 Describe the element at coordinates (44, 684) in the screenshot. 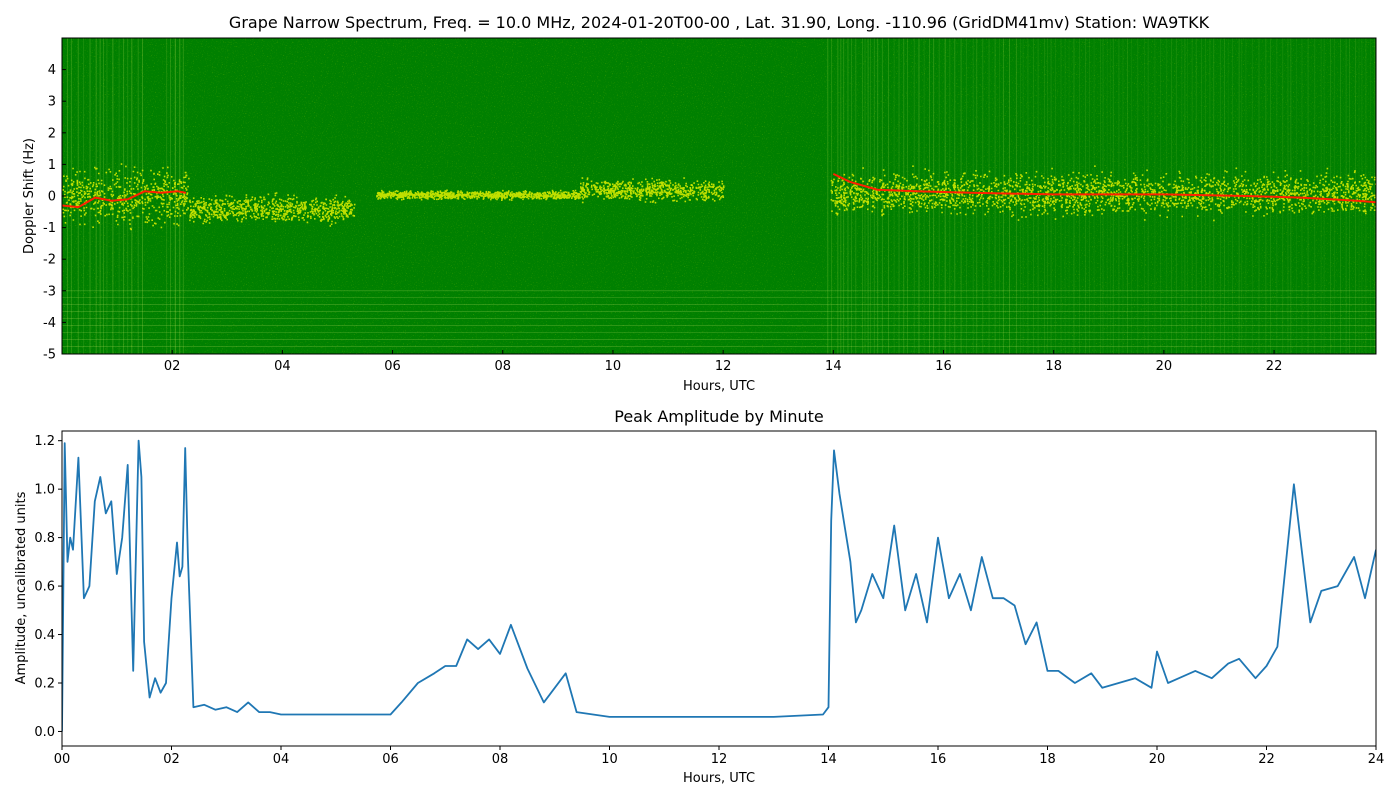

I see `y-tick-label: 0.2` at that location.